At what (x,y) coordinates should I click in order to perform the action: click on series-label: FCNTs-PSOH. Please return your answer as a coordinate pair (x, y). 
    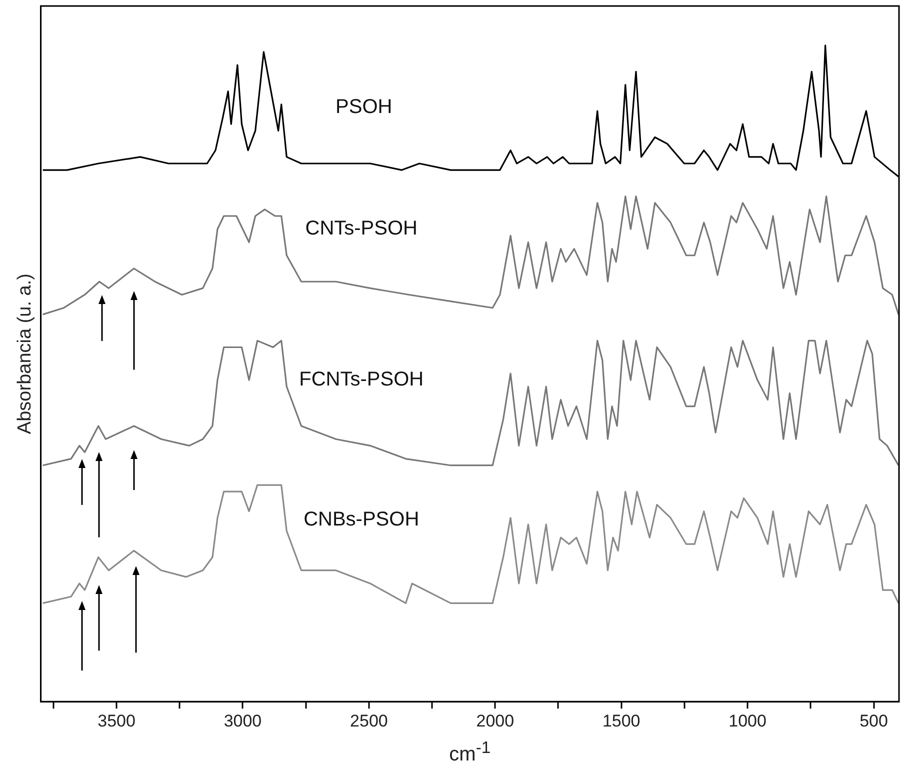
    Looking at the image, I should click on (361, 379).